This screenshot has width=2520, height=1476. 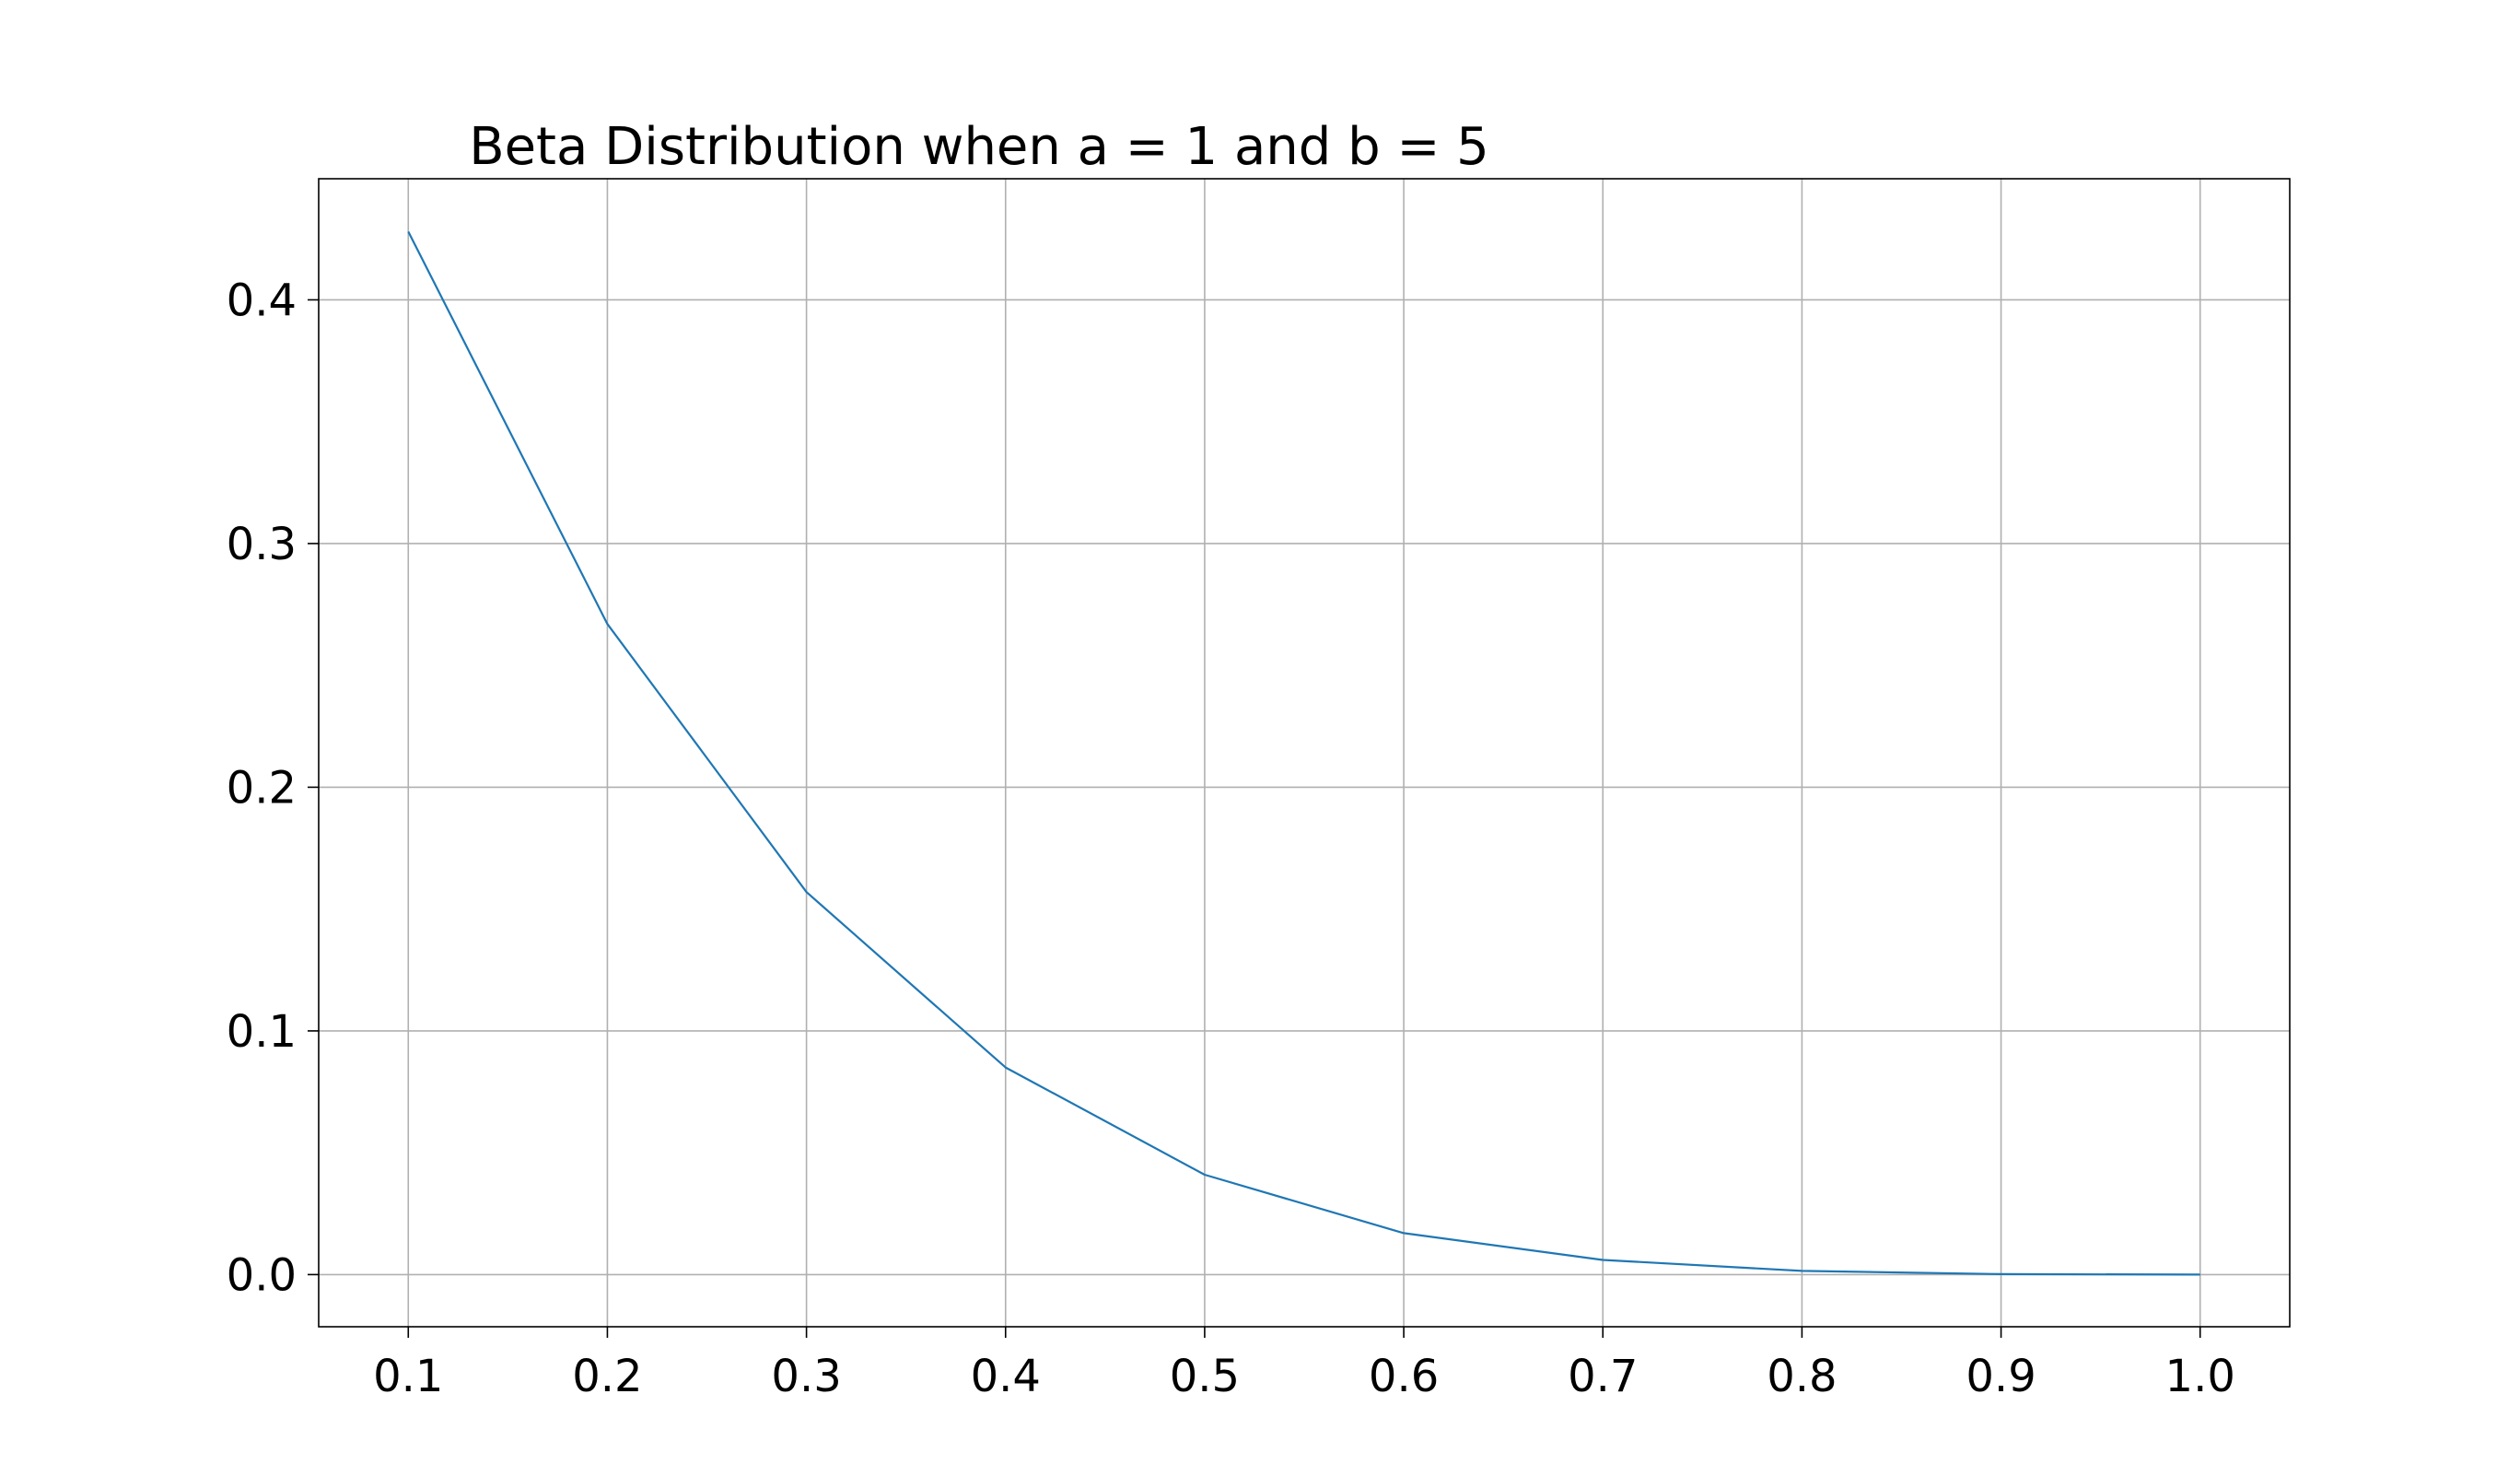 I want to click on y-tick-label: 0.1, so click(x=262, y=1032).